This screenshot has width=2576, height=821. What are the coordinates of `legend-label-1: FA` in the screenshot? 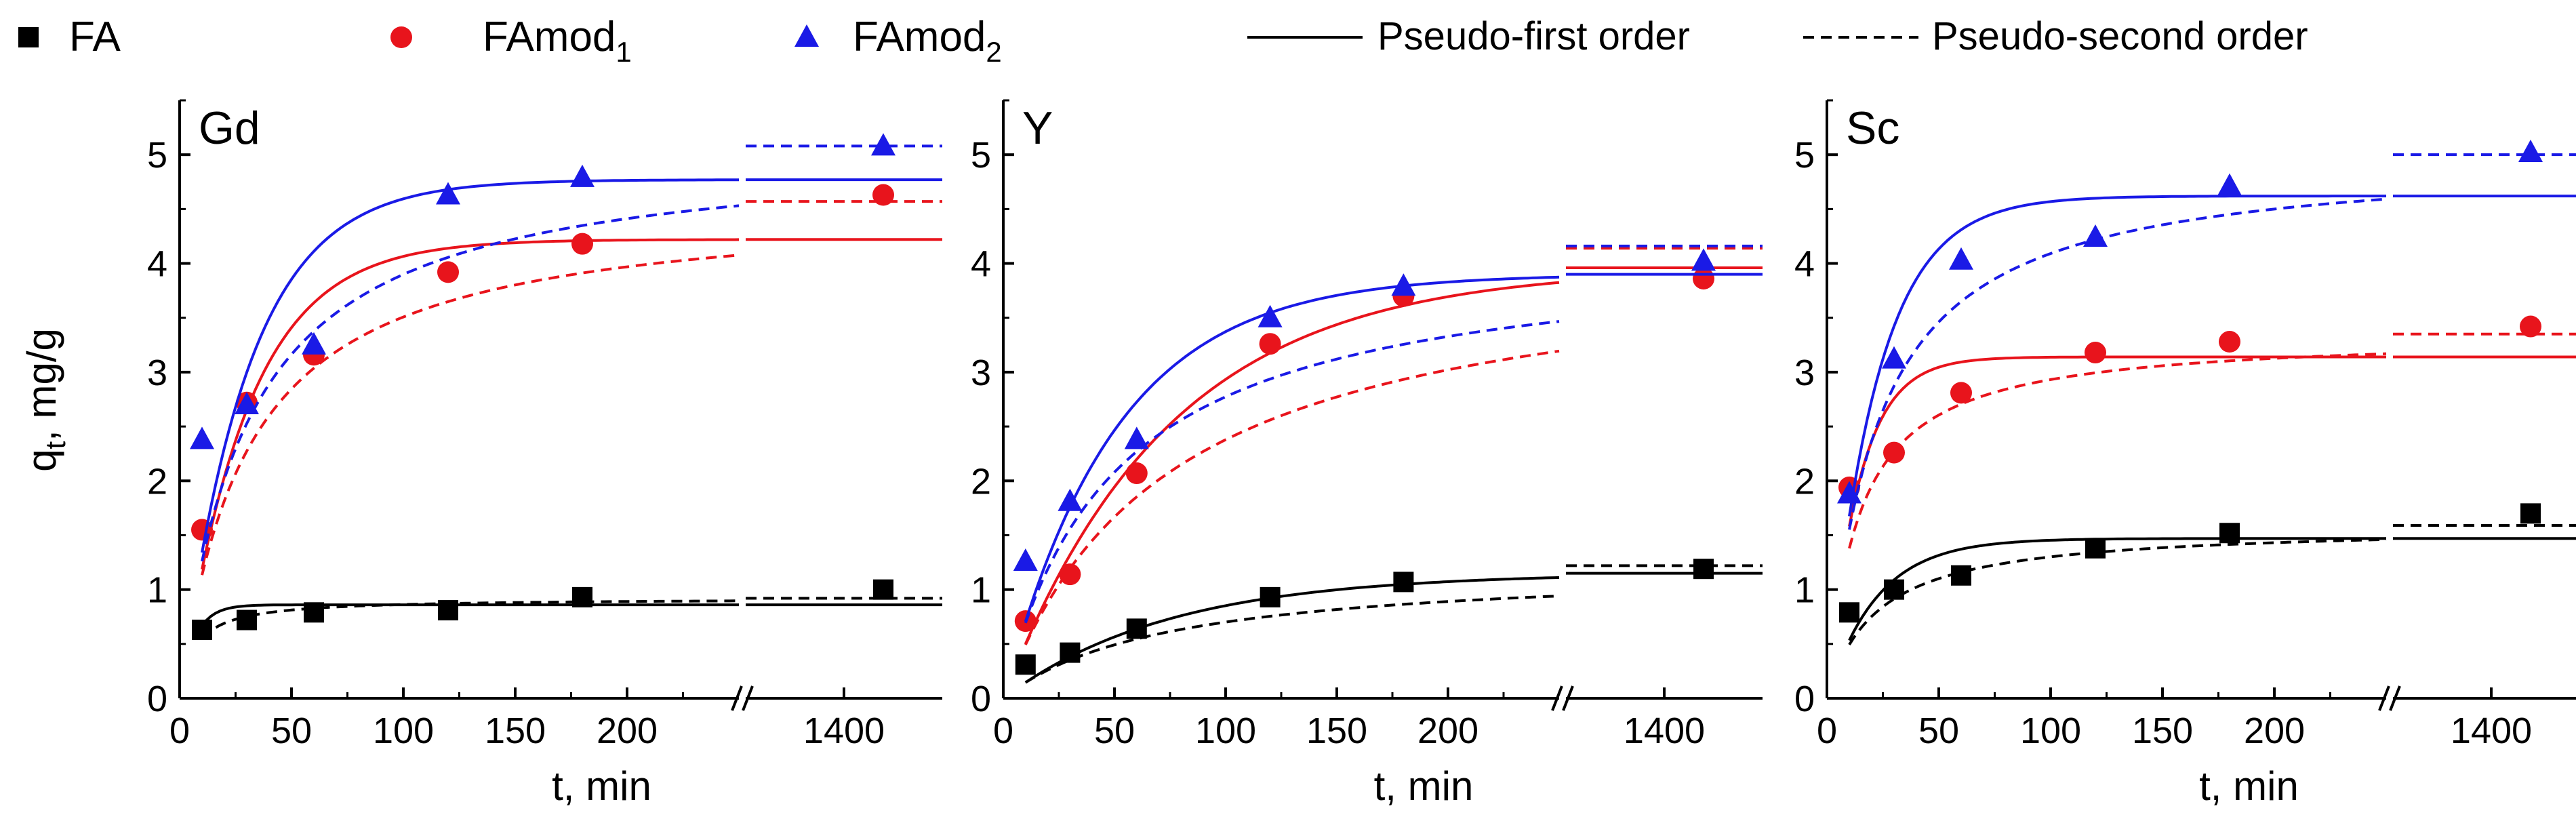 It's located at (95, 37).